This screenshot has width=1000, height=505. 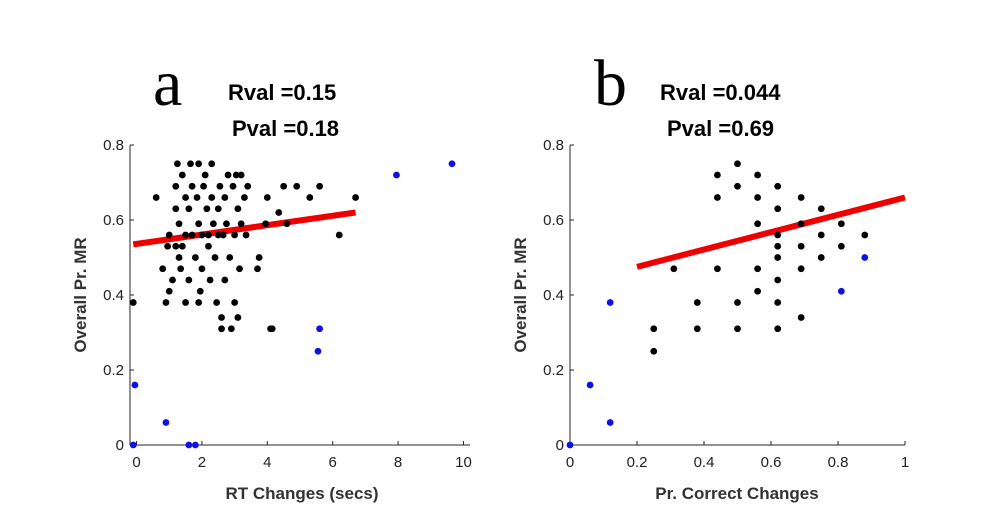 I want to click on y-tick-label-a: 0.4, so click(x=113, y=295).